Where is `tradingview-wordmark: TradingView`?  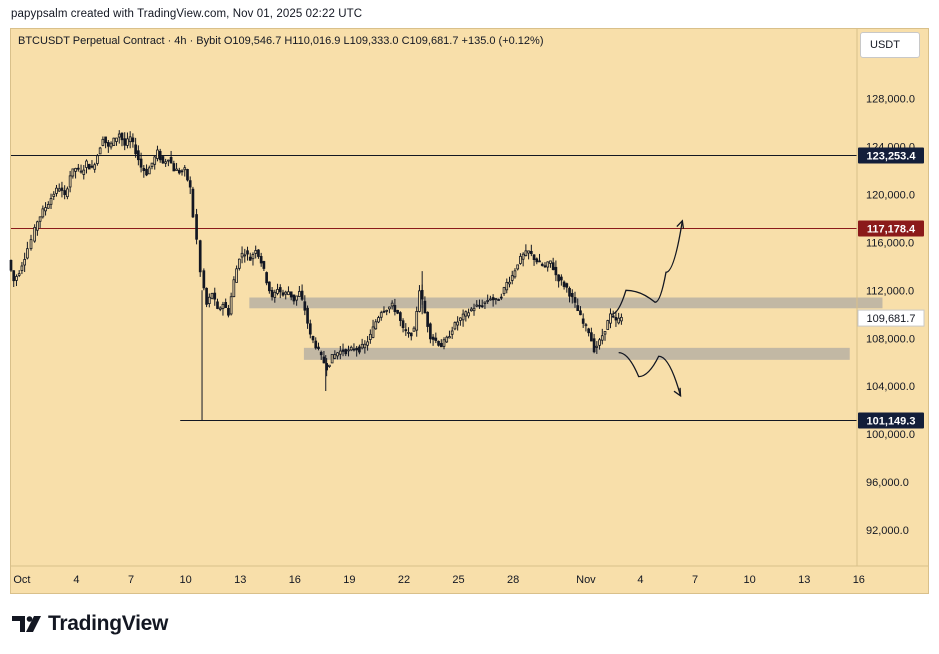 tradingview-wordmark: TradingView is located at coordinates (108, 623).